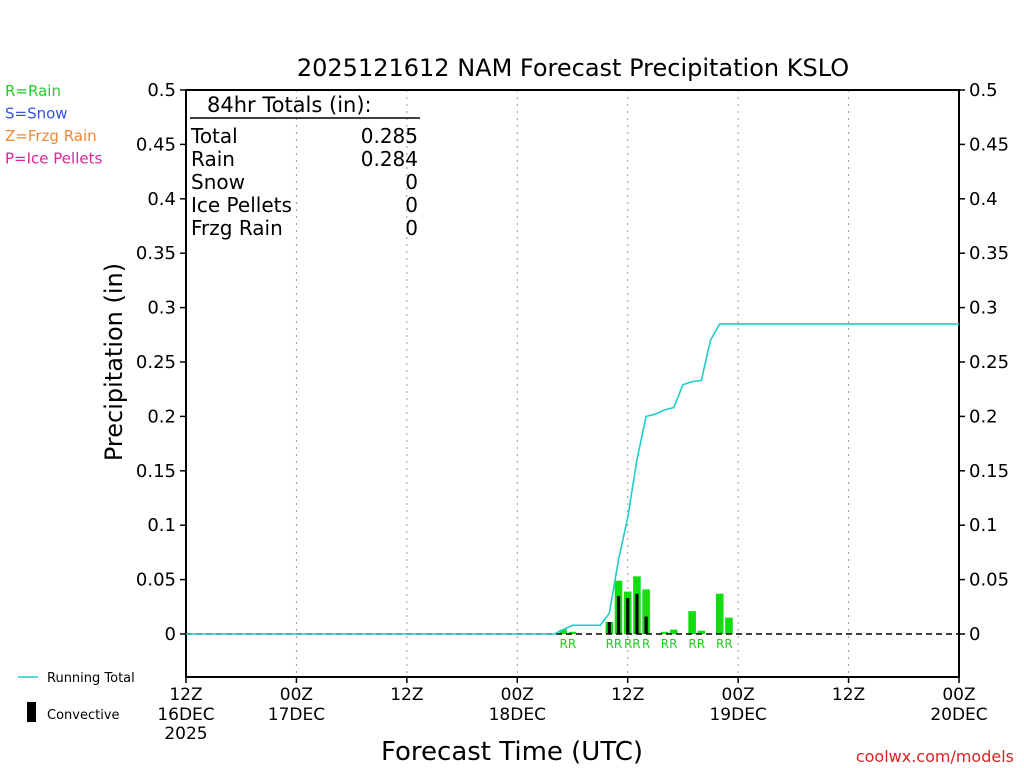 The image size is (1024, 768). I want to click on y-tick-label: 0.1, so click(161, 525).